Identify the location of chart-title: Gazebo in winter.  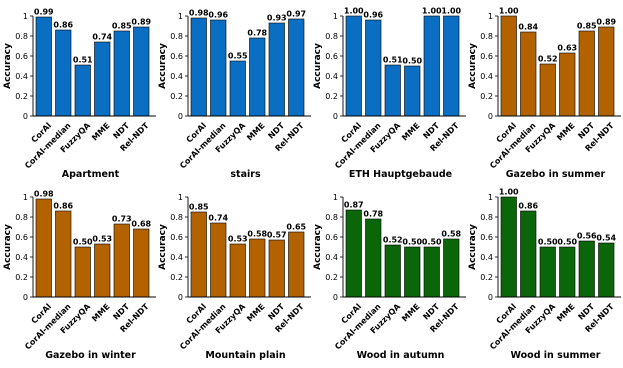
(90, 355).